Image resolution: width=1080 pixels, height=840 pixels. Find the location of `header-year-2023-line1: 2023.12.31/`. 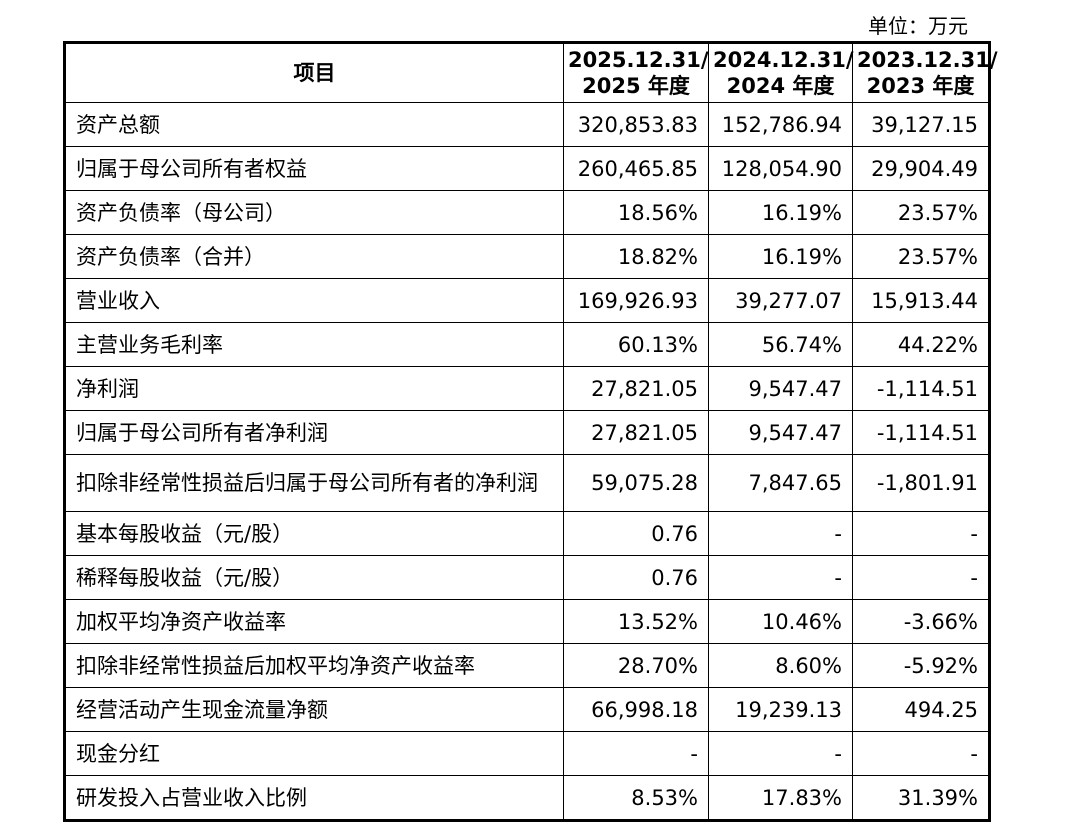

header-year-2023-line1: 2023.12.31/ is located at coordinates (927, 60).